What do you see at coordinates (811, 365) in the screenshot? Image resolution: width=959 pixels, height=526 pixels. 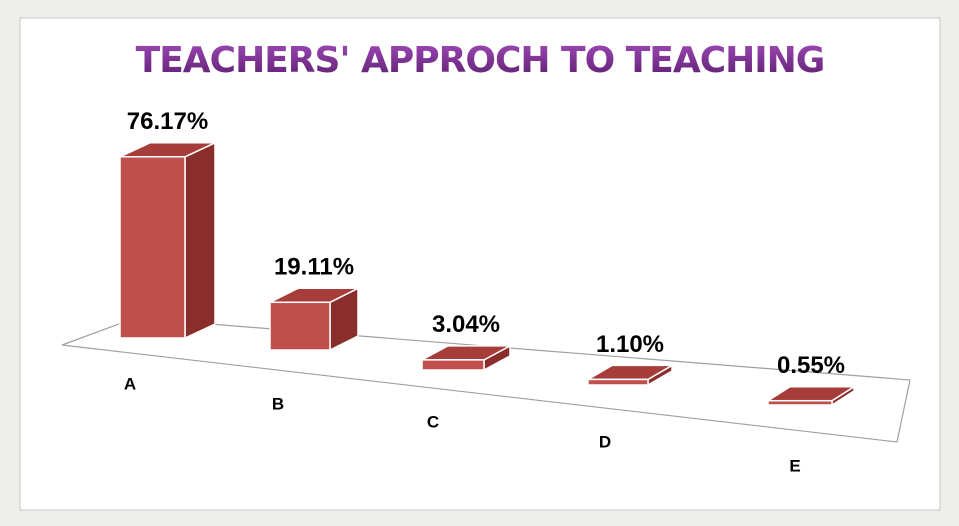 I see `value-label: 0.55%` at bounding box center [811, 365].